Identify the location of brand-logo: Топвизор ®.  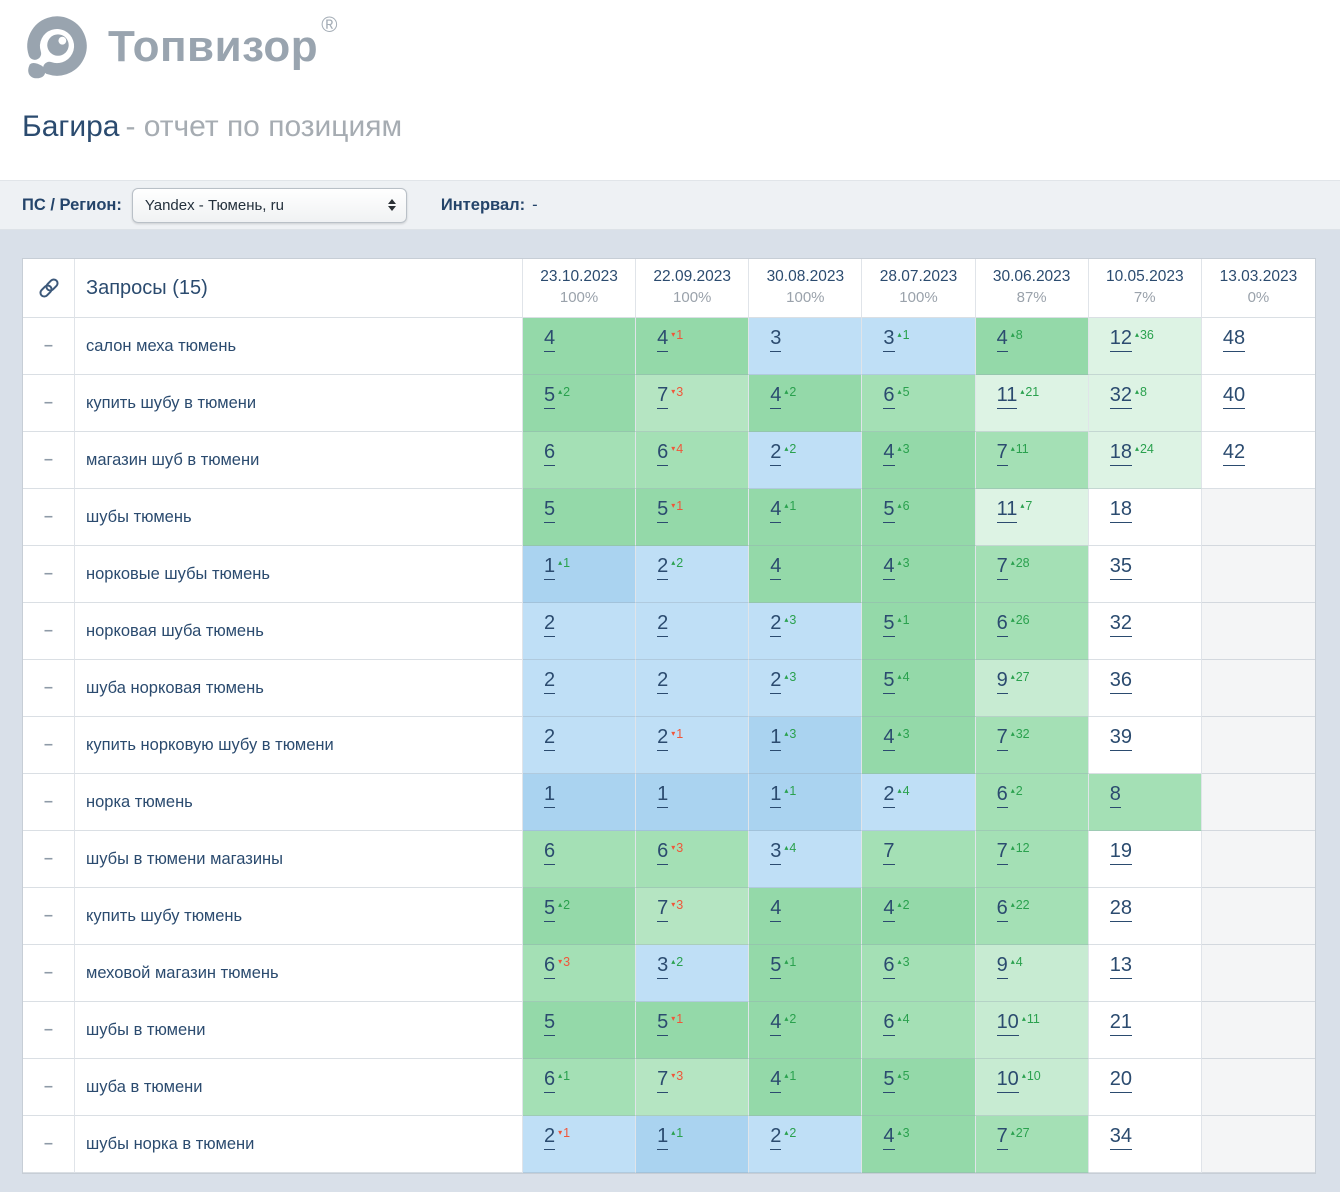
(670, 48).